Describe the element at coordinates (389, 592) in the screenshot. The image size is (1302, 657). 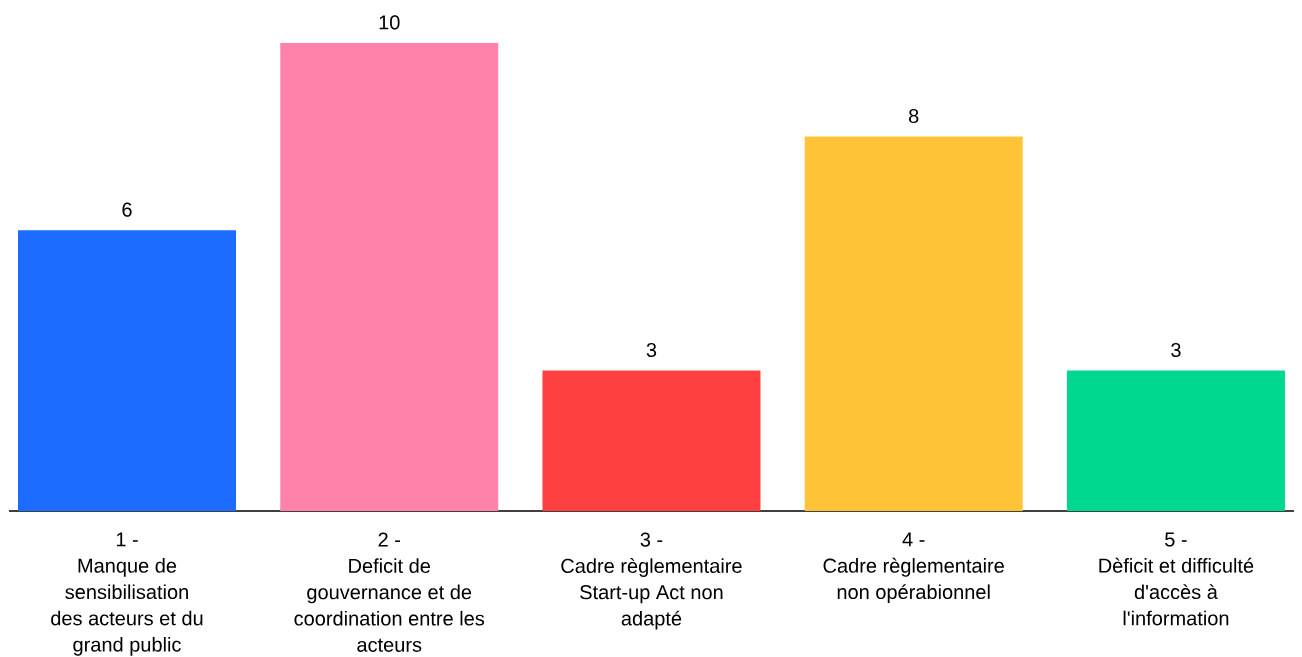
I see `x-tick-label: 2 - Deficit de gouvernance et de coordination entre les acteurs` at that location.